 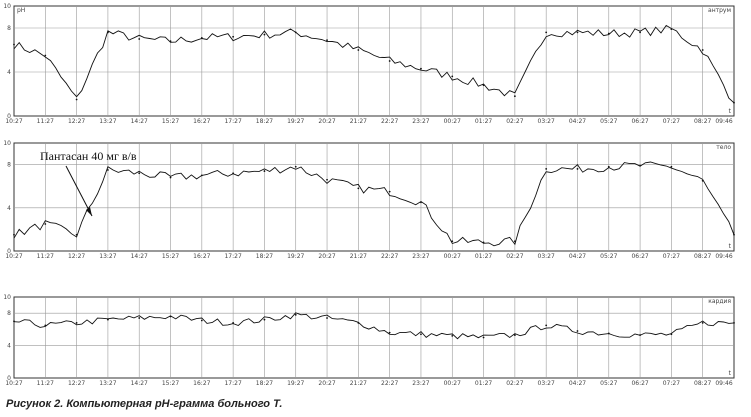 What do you see at coordinates (702, 383) in the screenshot?
I see `x-tick-label: 08:27` at bounding box center [702, 383].